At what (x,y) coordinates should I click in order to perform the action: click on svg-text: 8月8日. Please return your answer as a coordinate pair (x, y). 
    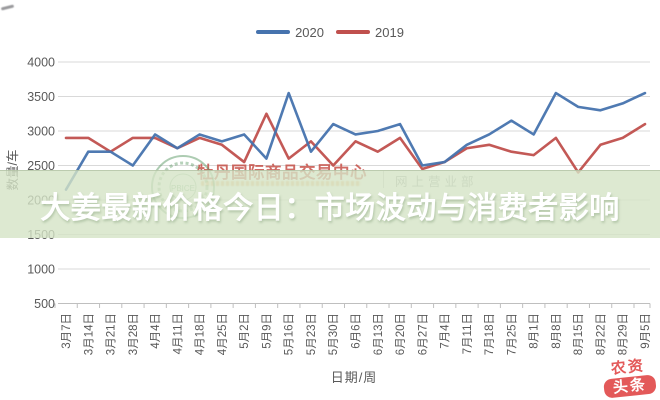
    Looking at the image, I should click on (557, 331).